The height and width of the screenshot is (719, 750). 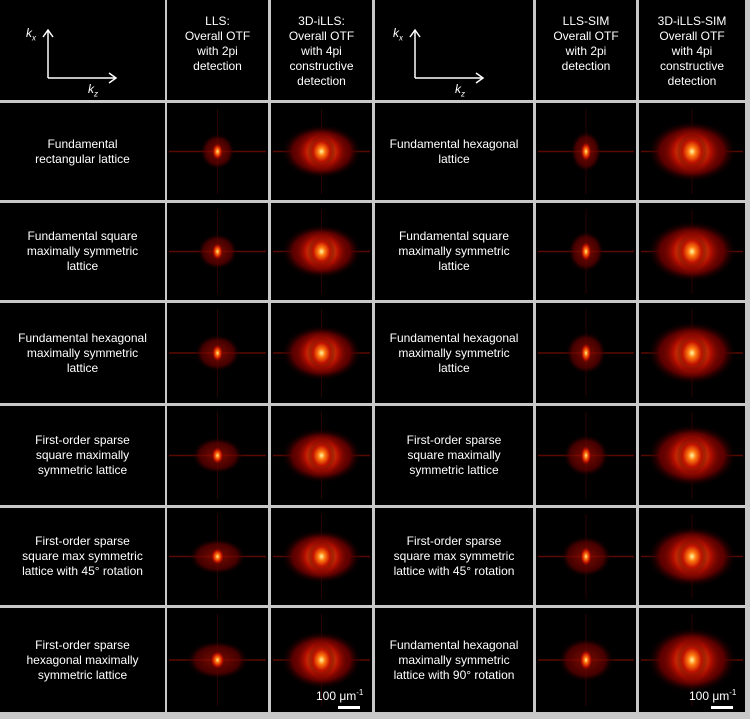 I want to click on axis-subscript: z, so click(x=463, y=94).